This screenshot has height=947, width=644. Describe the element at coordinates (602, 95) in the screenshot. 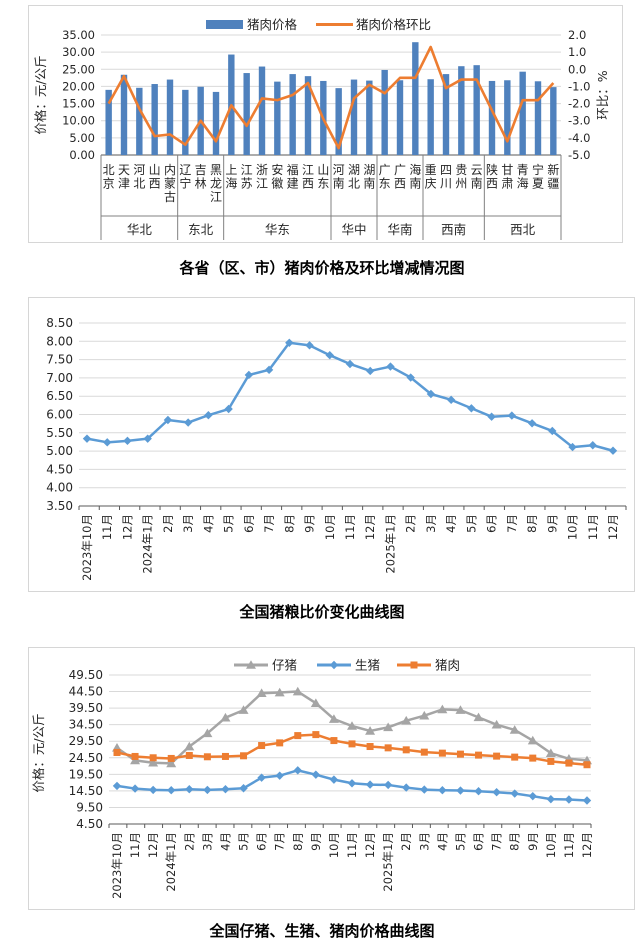

I see `y-right-axis-title: 环比：%` at that location.